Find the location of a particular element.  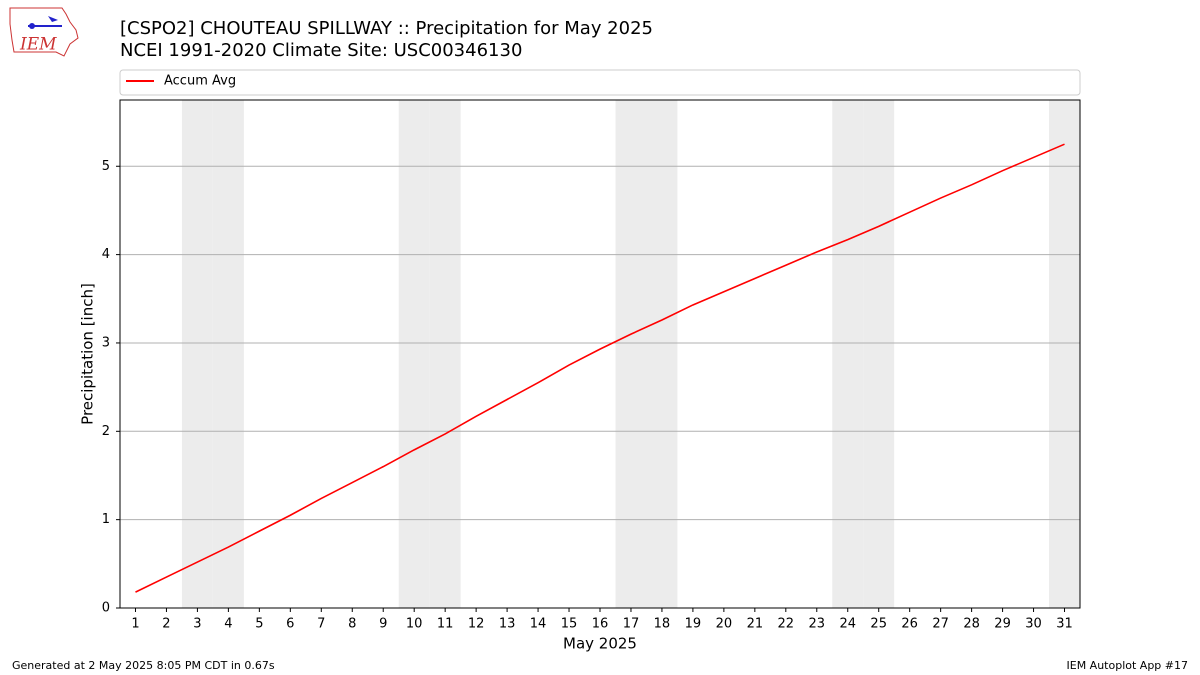

legend-label: Accum Avg is located at coordinates (200, 81).